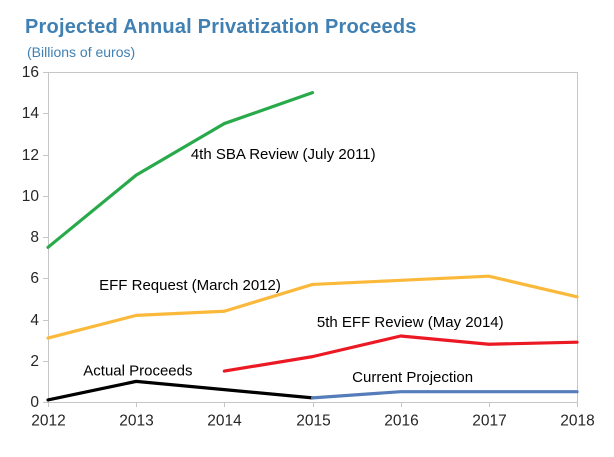  I want to click on y-axis-label: 12, so click(30, 155).